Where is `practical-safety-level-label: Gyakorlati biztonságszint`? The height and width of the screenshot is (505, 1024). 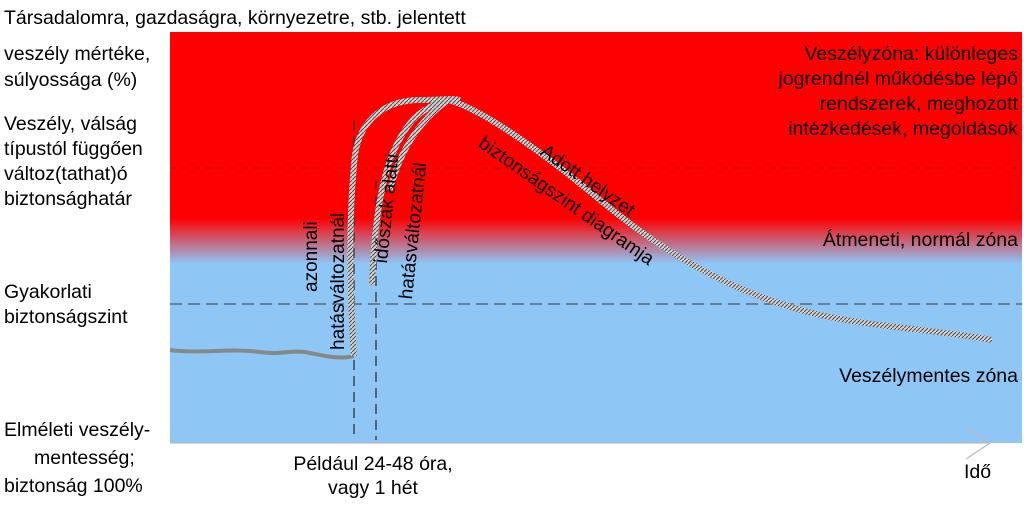 practical-safety-level-label: Gyakorlati biztonságszint is located at coordinates (66, 304).